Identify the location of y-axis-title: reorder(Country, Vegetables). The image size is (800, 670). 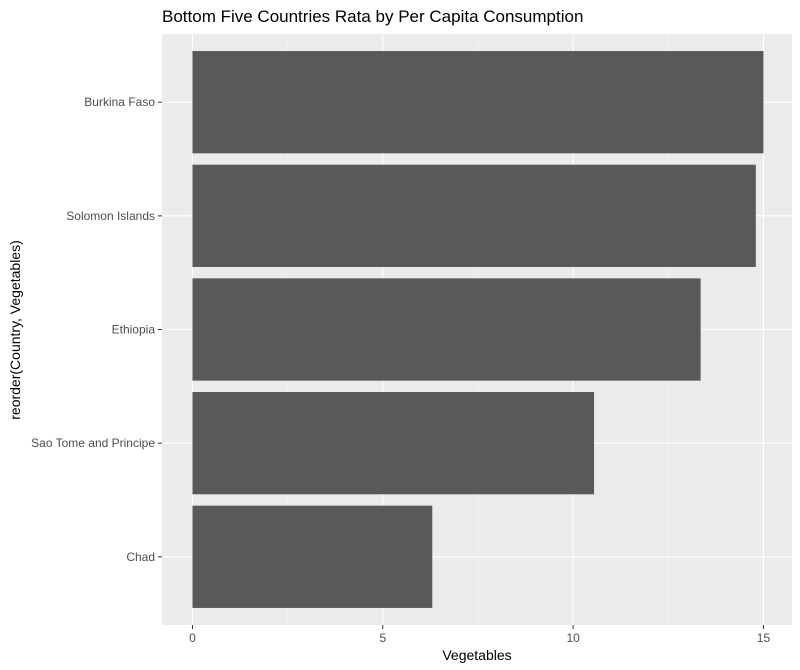
(15, 330).